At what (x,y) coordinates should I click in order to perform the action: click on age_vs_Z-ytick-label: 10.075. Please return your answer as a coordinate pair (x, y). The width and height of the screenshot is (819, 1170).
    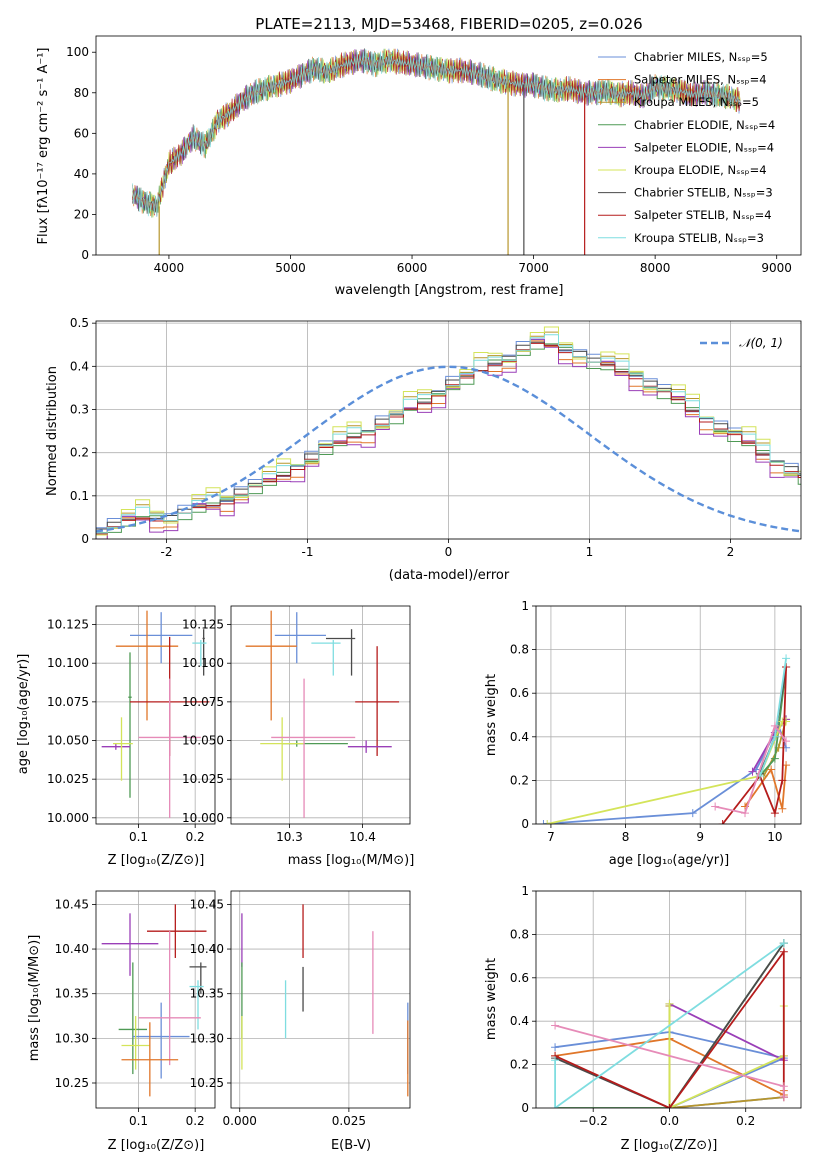
    Looking at the image, I should click on (68, 702).